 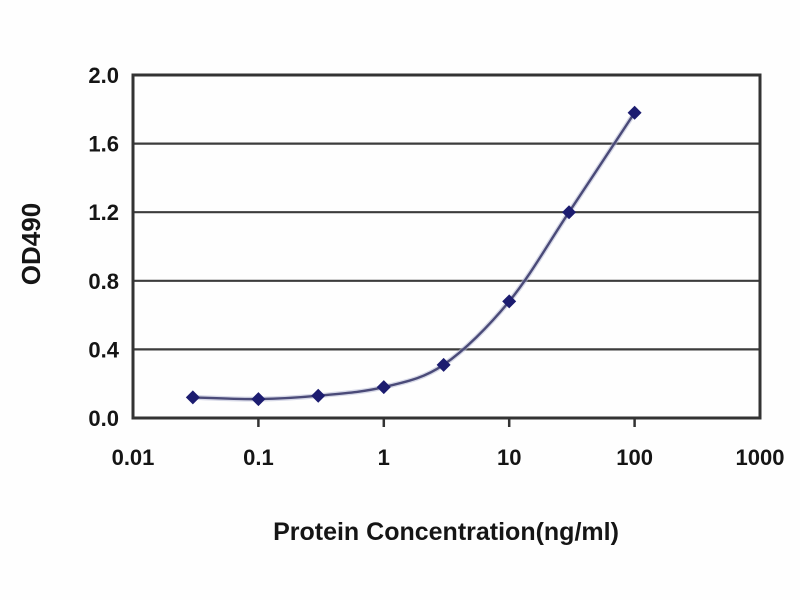 I want to click on x-tick-label: 100, so click(x=634, y=457).